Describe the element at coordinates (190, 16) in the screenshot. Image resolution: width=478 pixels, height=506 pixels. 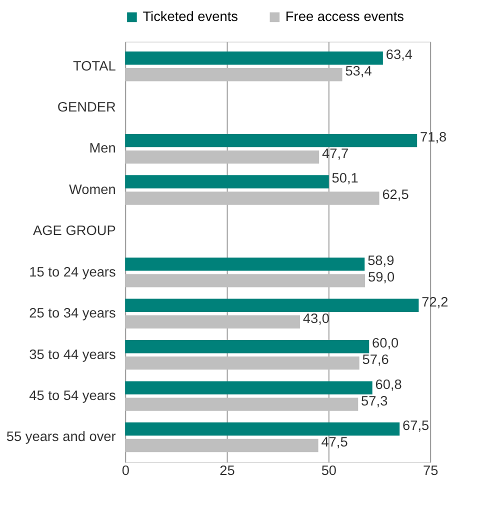
I see `legend-label: Ticketed events` at that location.